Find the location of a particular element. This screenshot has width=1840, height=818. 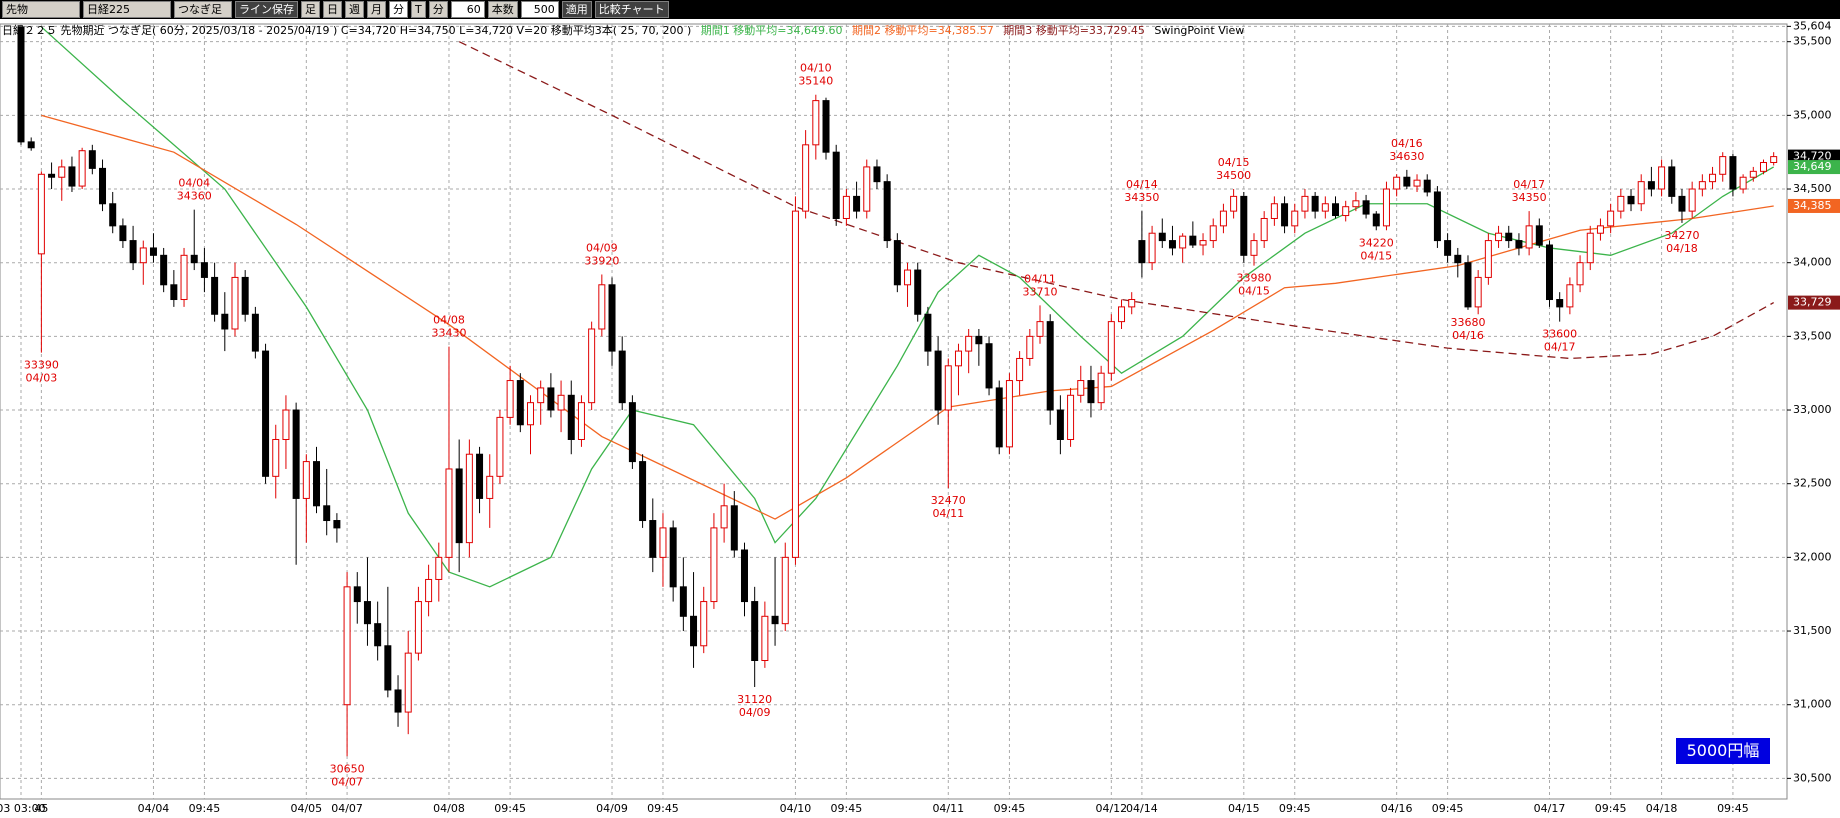

swing-value: 33920 is located at coordinates (601, 260).